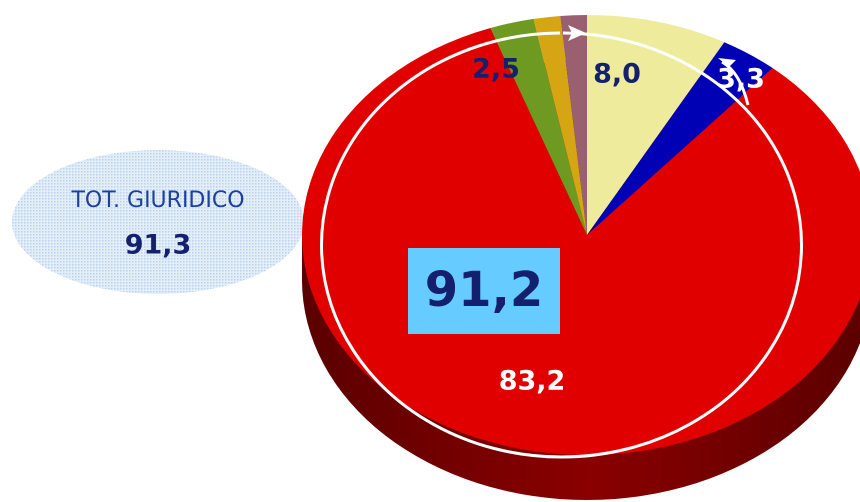 This screenshot has height=502, width=860. What do you see at coordinates (158, 245) in the screenshot?
I see `bubble-value: 91,3` at bounding box center [158, 245].